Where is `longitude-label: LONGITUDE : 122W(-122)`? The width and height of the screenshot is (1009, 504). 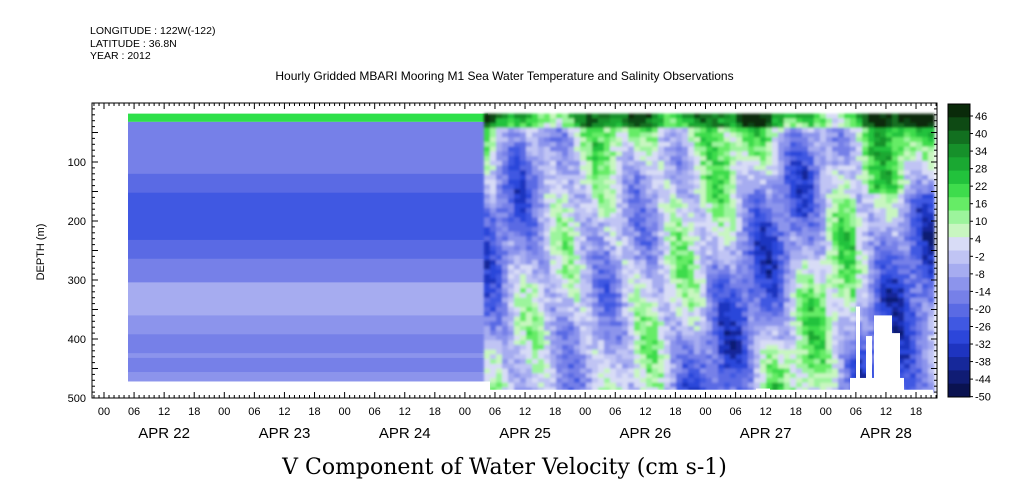
longitude-label: LONGITUDE : 122W(-122) is located at coordinates (153, 31).